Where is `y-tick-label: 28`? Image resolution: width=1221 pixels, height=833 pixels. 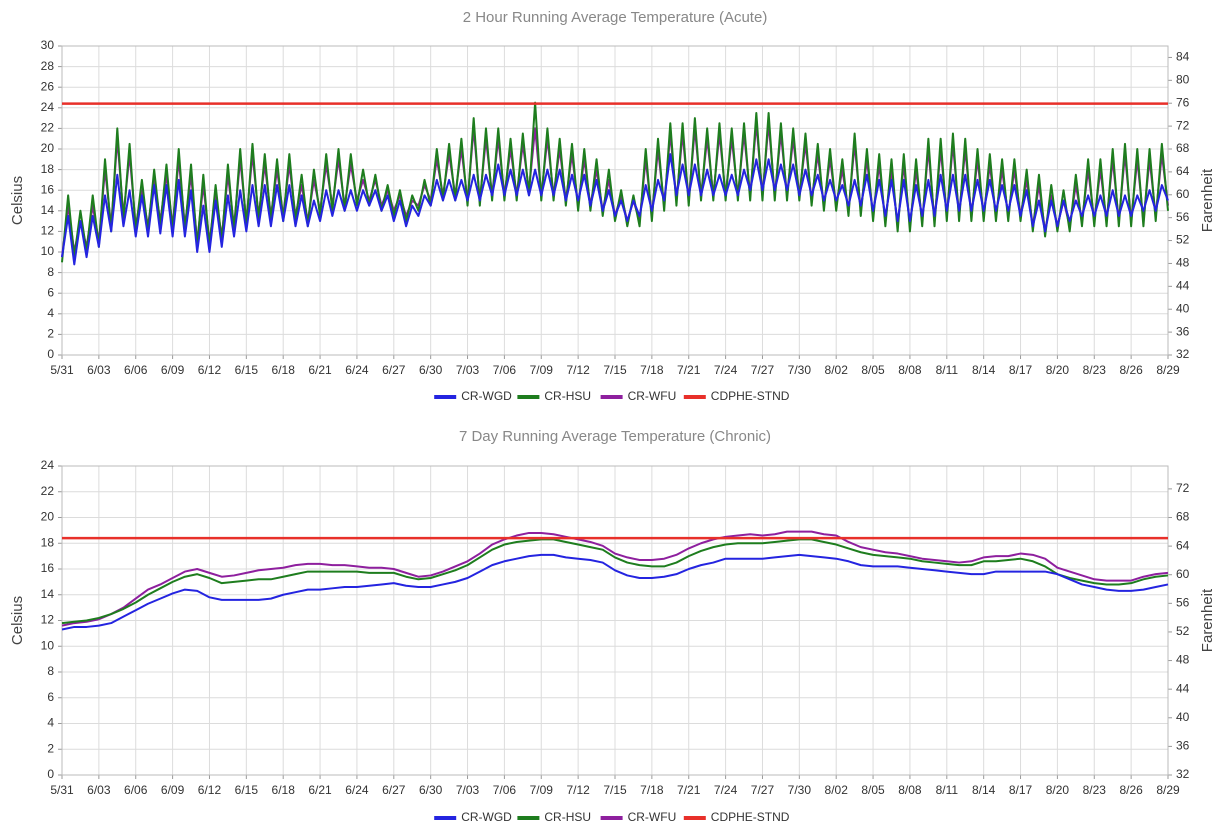
y-tick-label: 28 is located at coordinates (48, 66).